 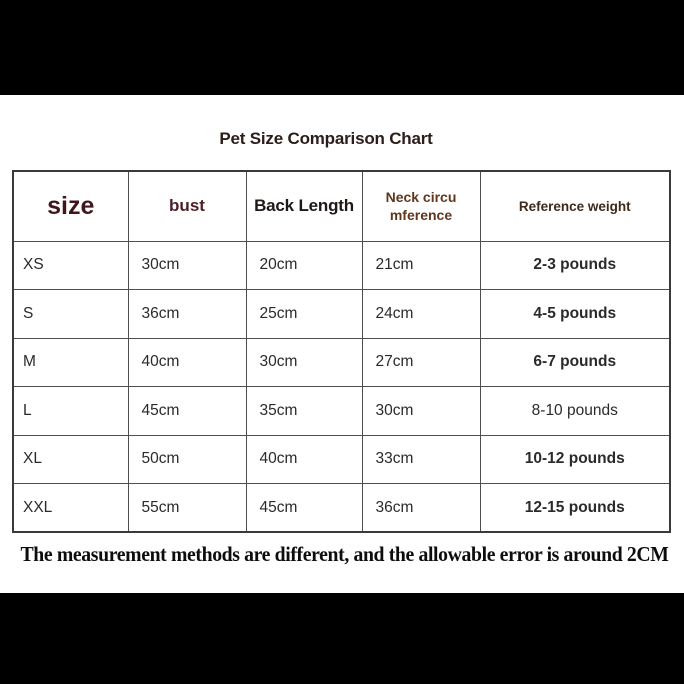 What do you see at coordinates (70, 265) in the screenshot?
I see `cell-size: XS` at bounding box center [70, 265].